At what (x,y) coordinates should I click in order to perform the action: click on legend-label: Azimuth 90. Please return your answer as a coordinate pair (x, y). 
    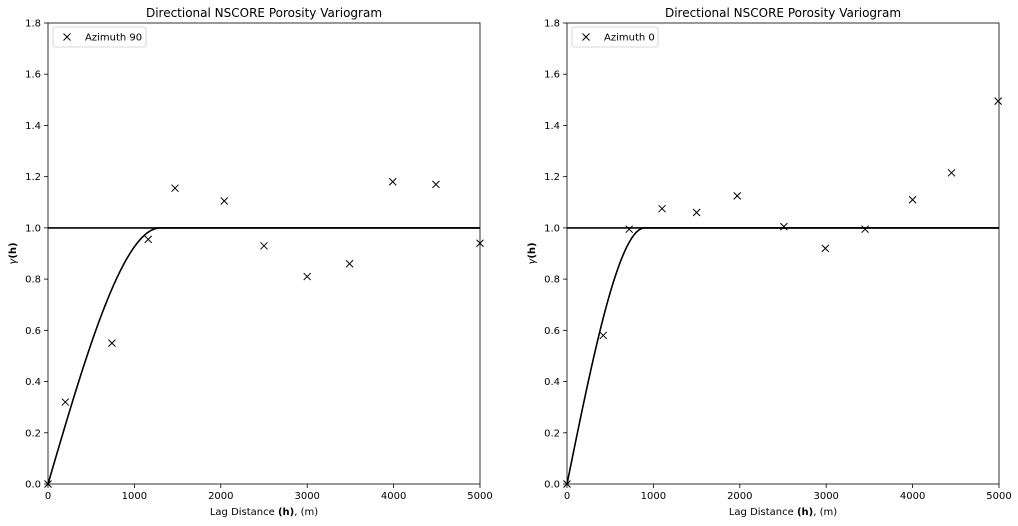
    Looking at the image, I should click on (113, 38).